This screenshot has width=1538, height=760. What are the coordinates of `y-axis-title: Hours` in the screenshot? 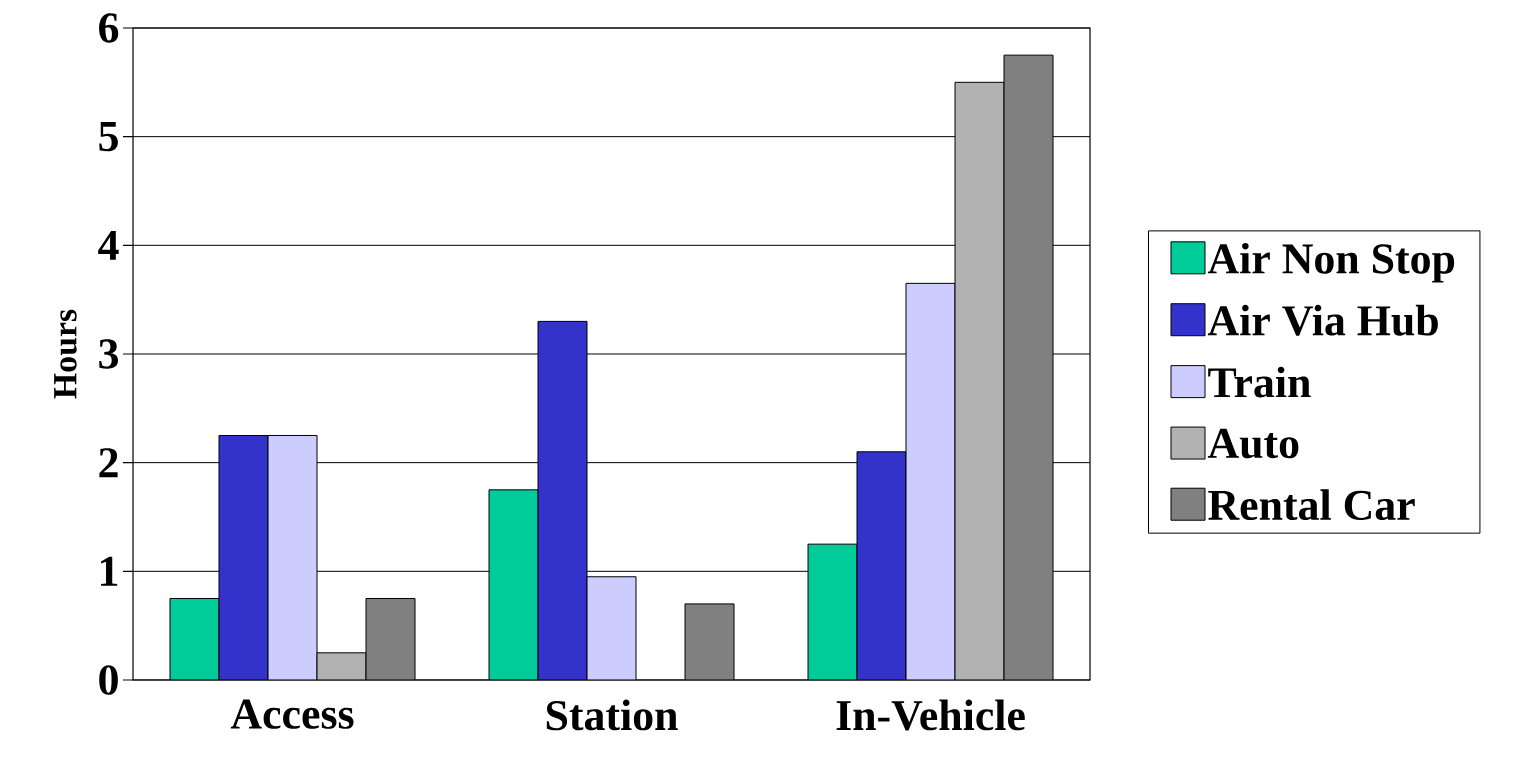 It's located at (65, 354).